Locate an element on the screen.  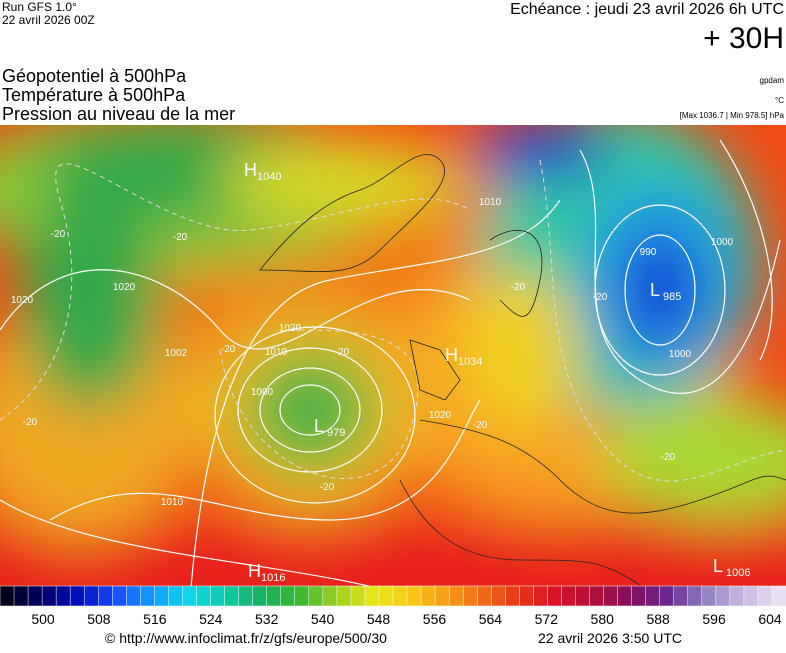
contour-label: 990 is located at coordinates (648, 252).